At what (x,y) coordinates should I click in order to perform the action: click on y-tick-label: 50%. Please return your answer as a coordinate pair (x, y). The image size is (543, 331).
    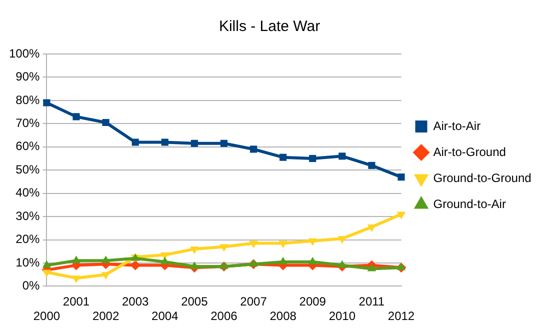
    Looking at the image, I should click on (28, 169).